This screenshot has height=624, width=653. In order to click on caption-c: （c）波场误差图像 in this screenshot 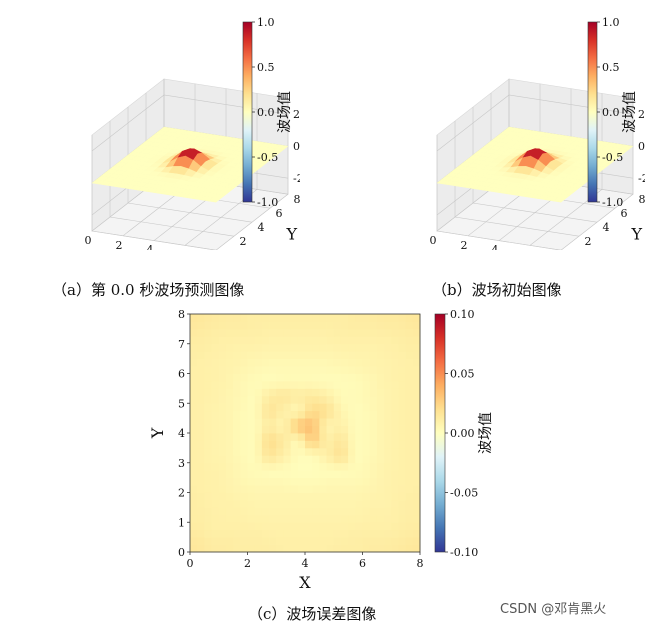, I will do `click(312, 614)`.